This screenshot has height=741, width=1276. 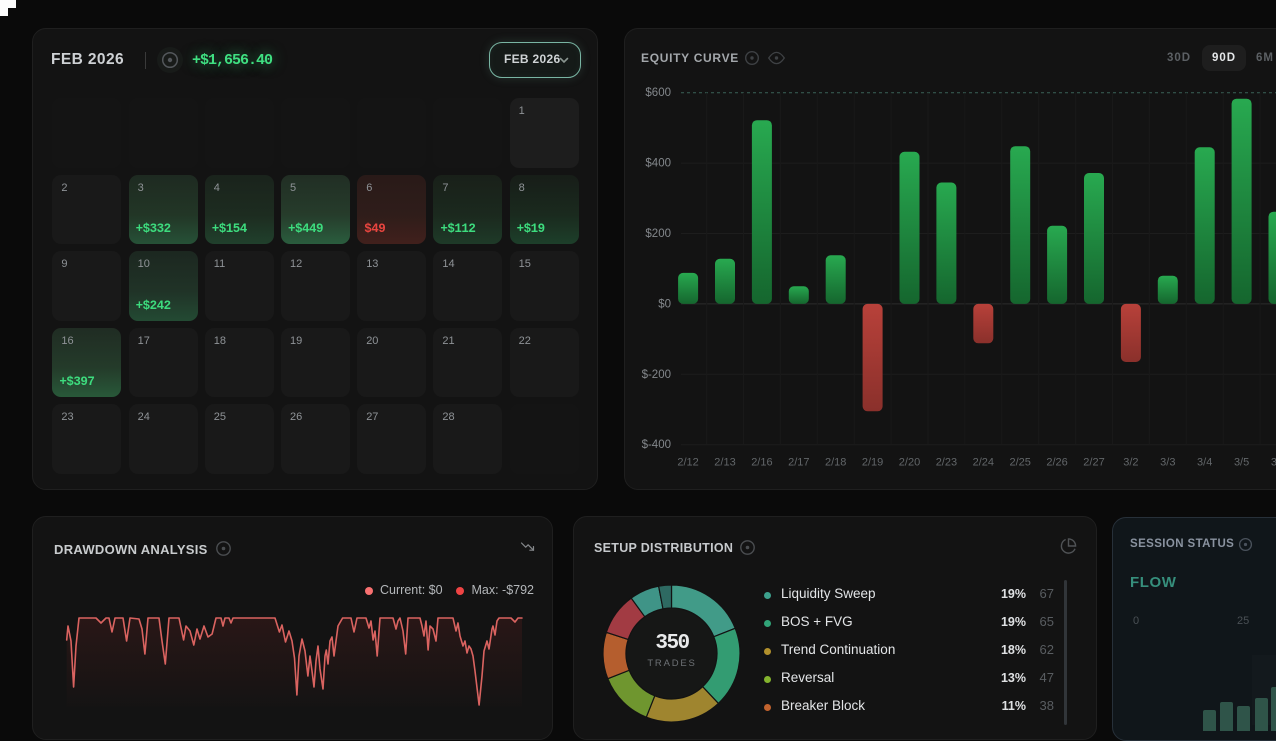 I want to click on svg-text: 2/23, so click(x=946, y=463).